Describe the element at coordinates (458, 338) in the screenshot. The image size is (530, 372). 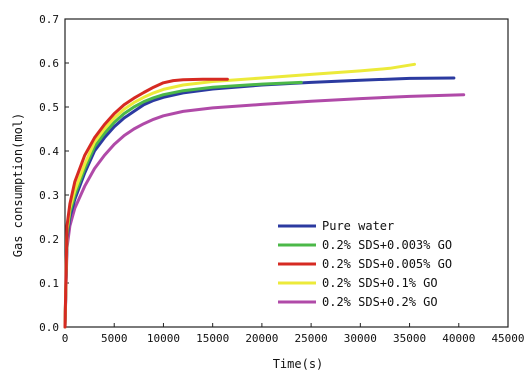
I see `x-tick-label: 40000` at that location.